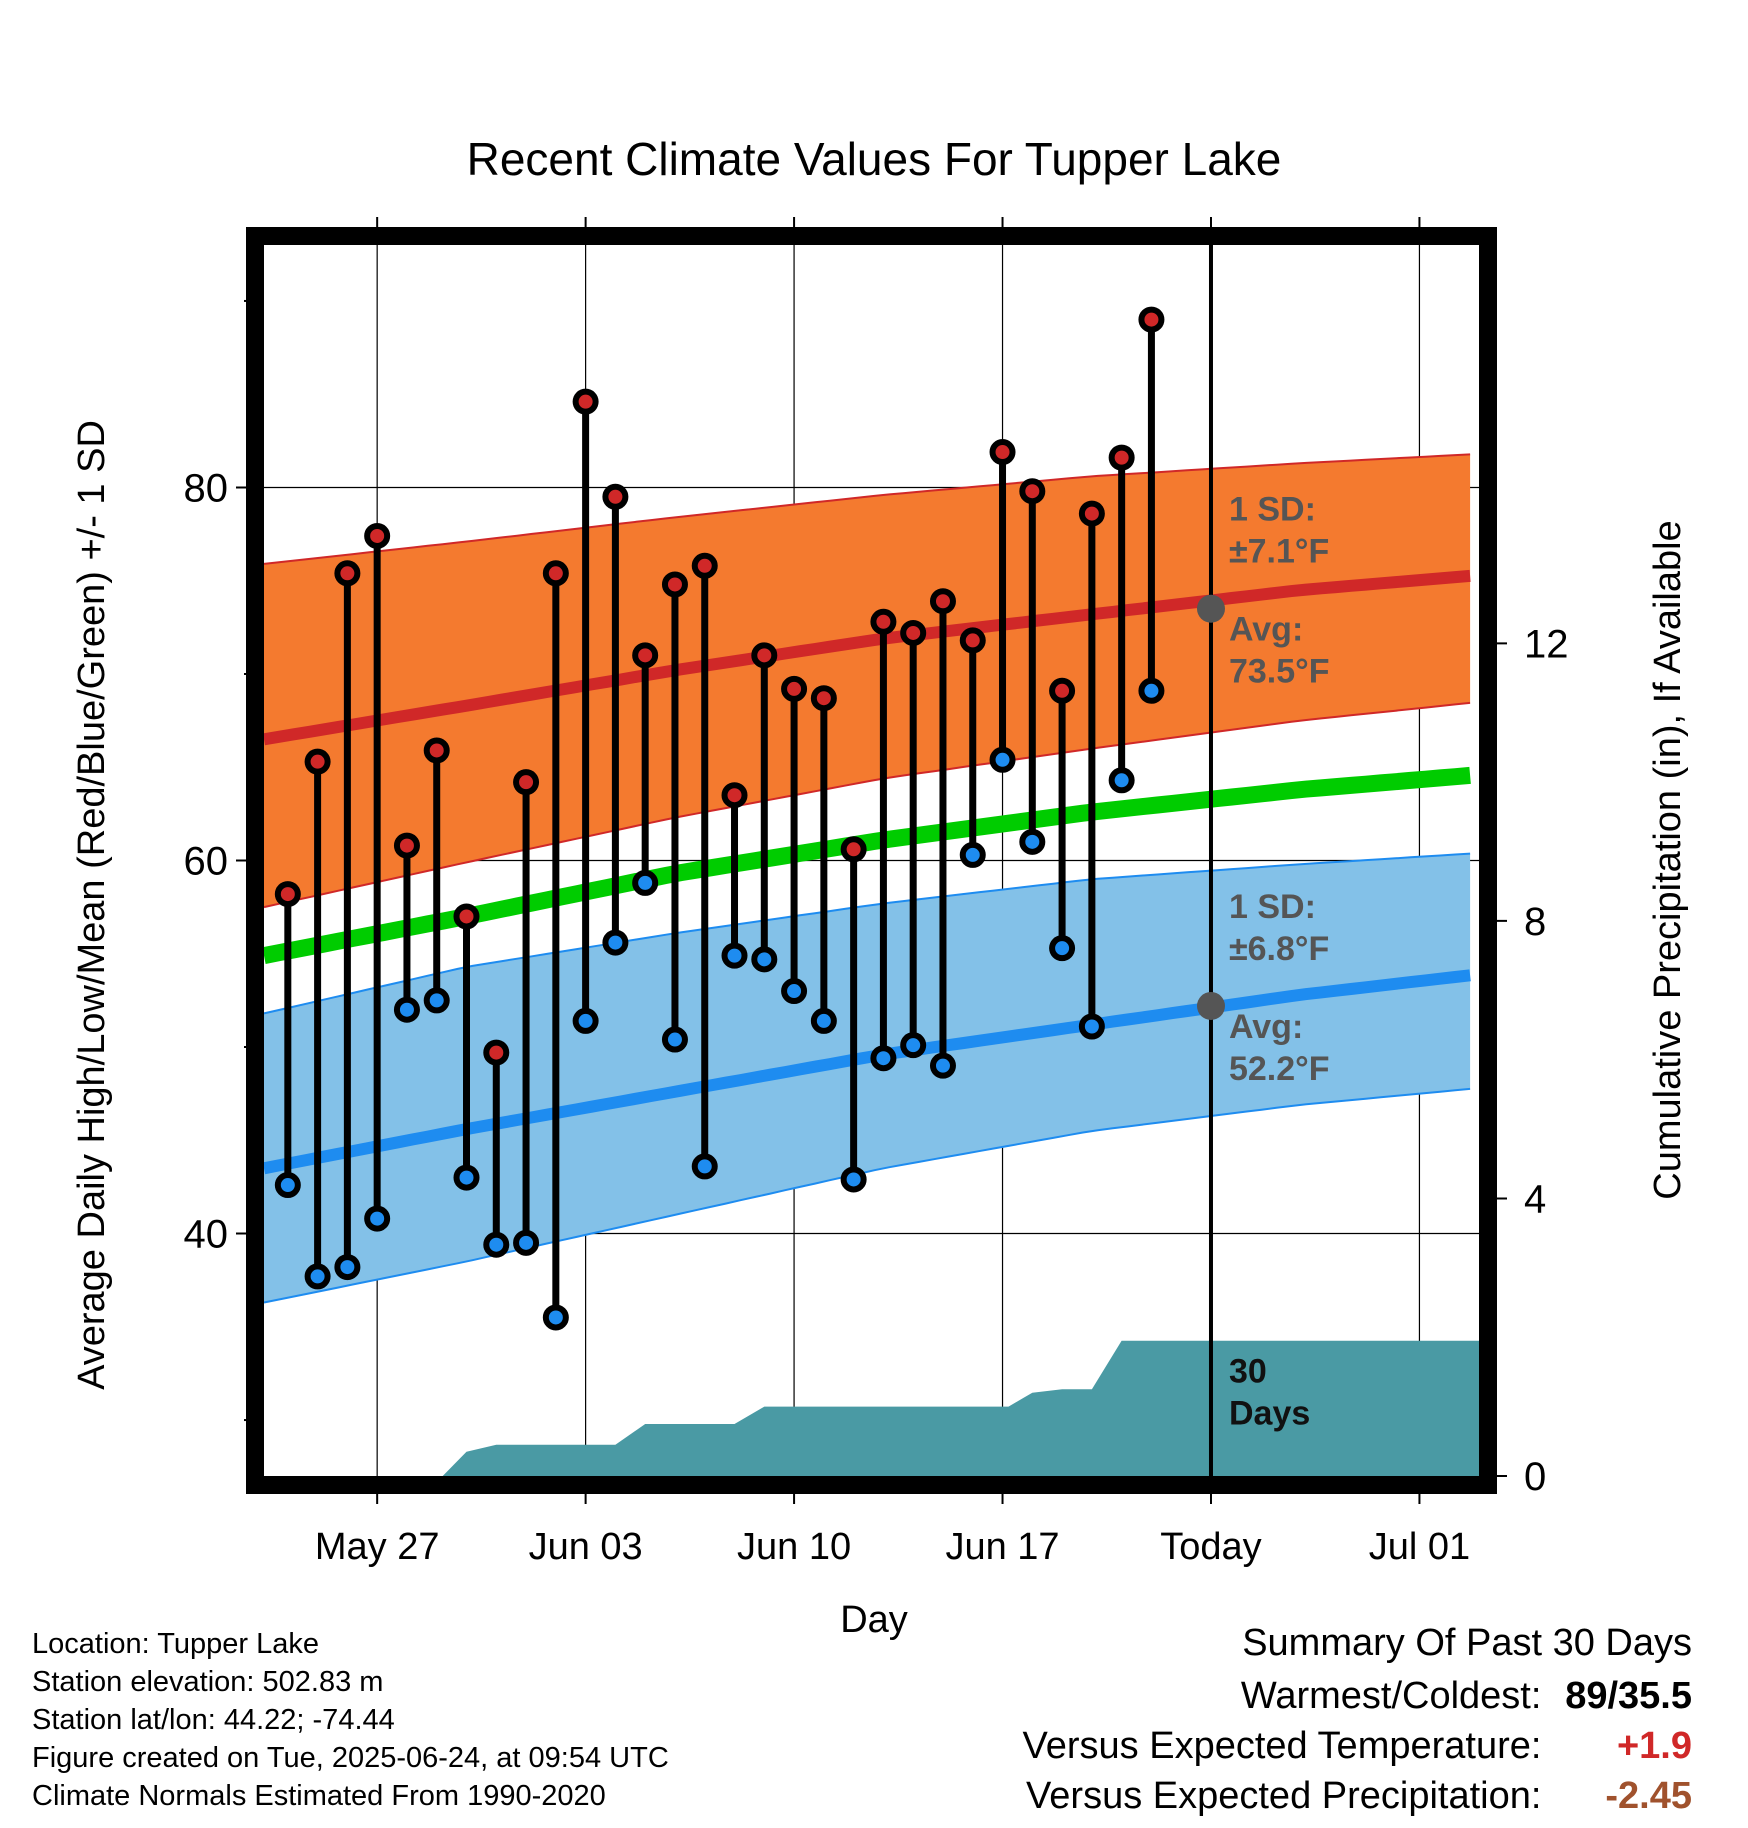  Describe the element at coordinates (206, 488) in the screenshot. I see `y-tick-label: 80` at that location.